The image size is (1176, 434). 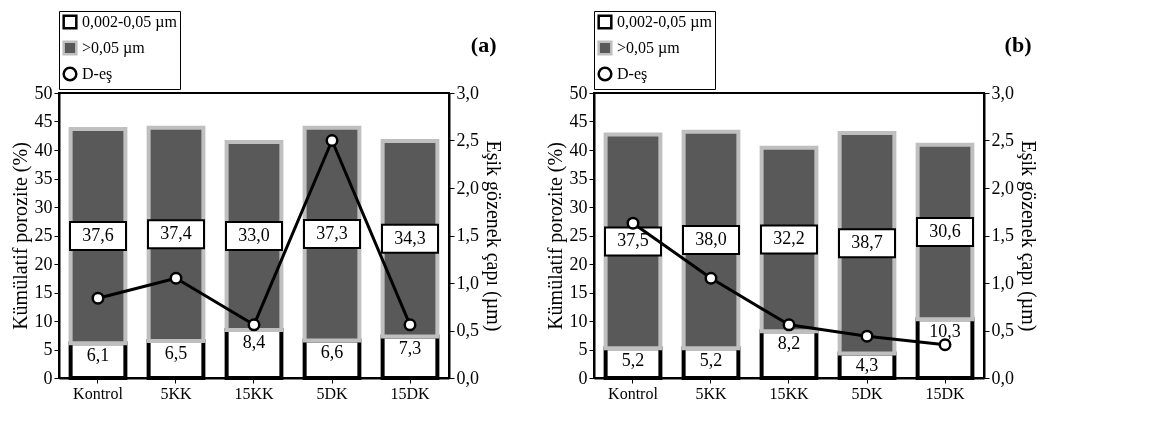 I want to click on data-label: 30,6, so click(x=945, y=231).